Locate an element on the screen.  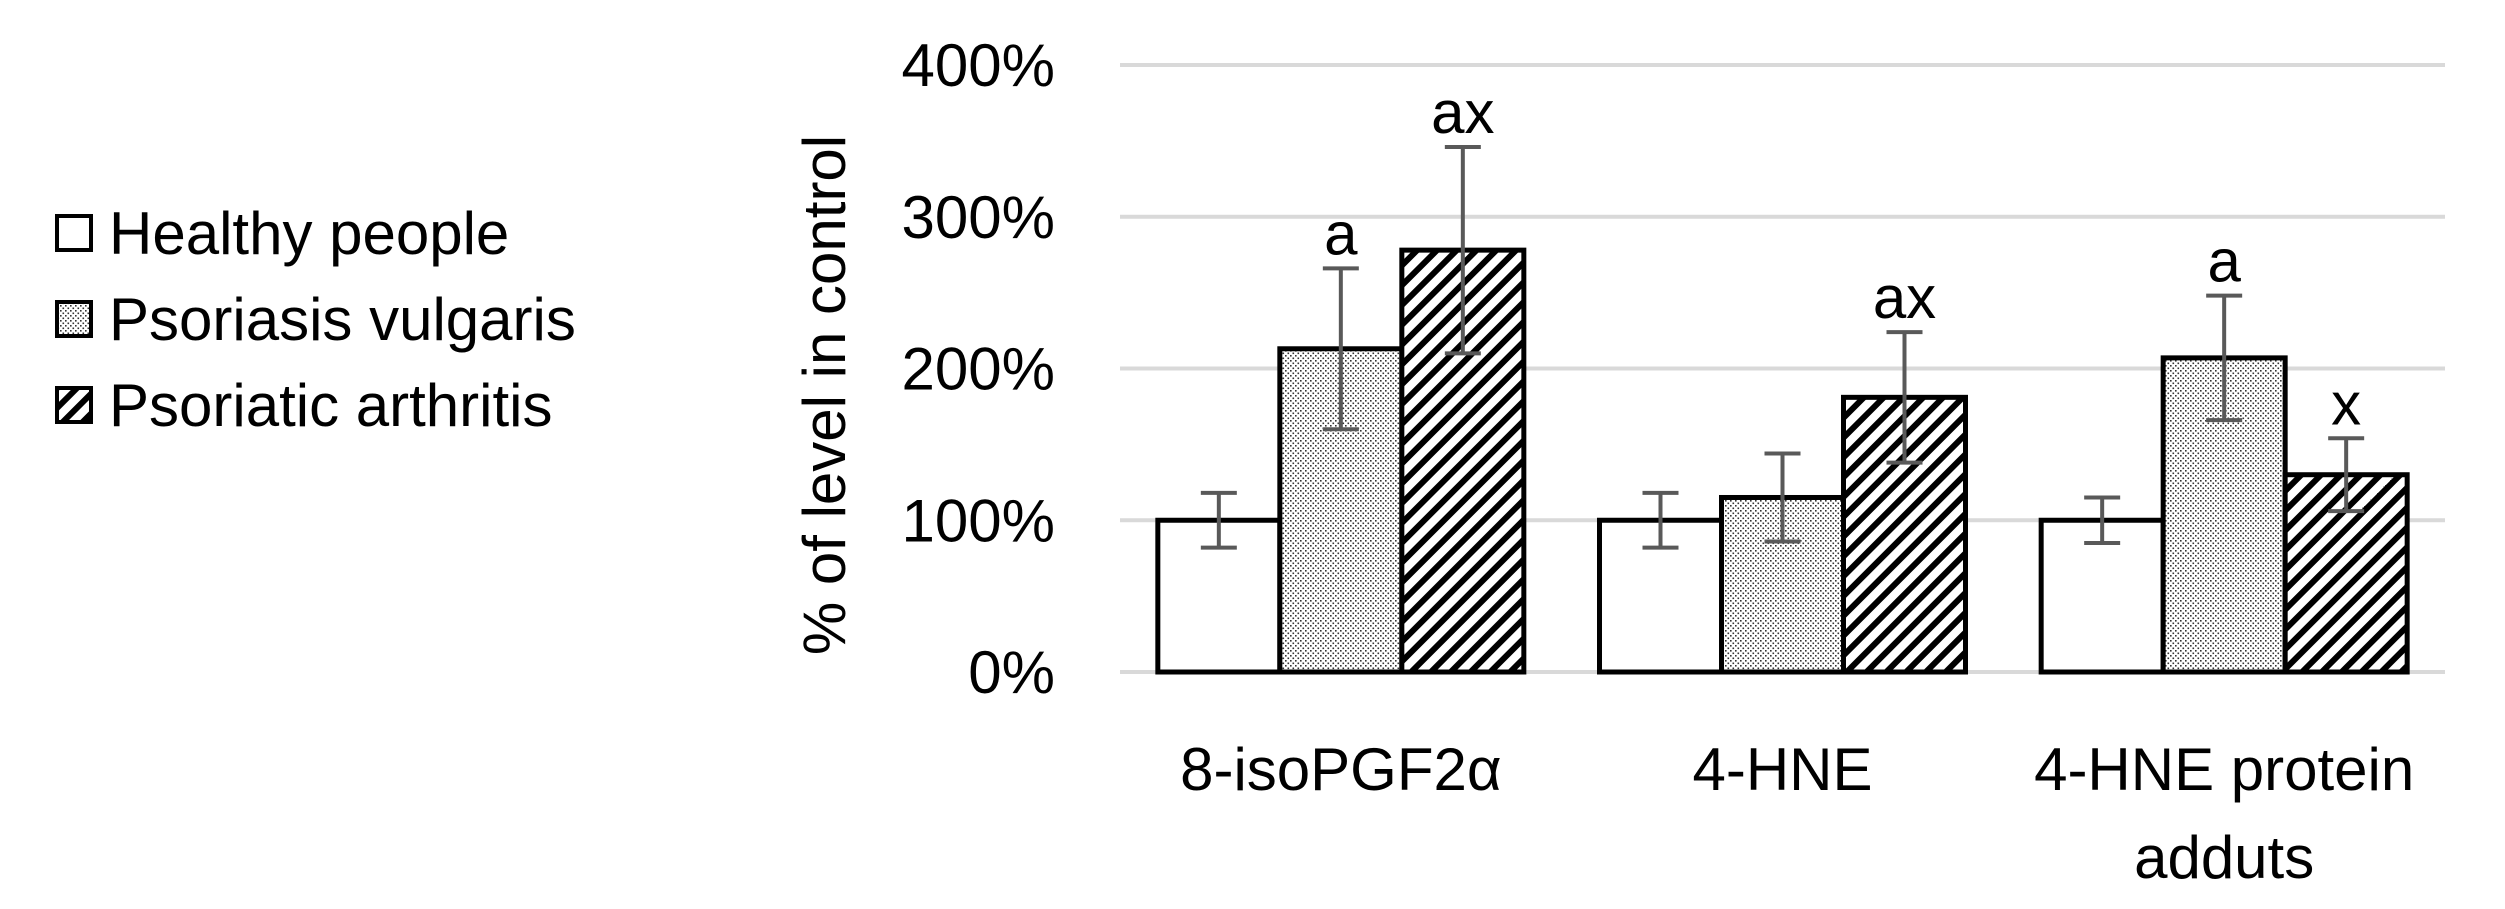
legend-item-healthy-people: Healthy people is located at coordinates (315, 233).